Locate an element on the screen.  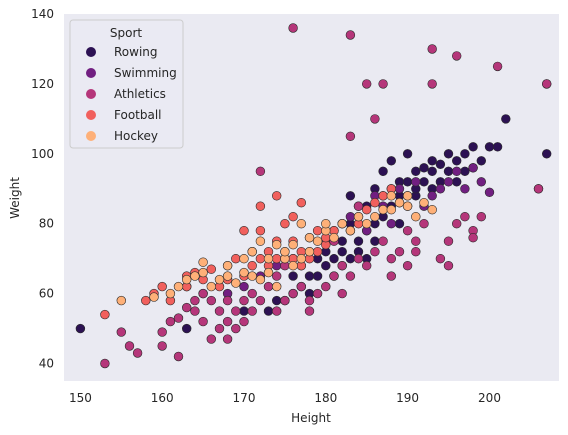
x-tick-label: 180 is located at coordinates (325, 398).